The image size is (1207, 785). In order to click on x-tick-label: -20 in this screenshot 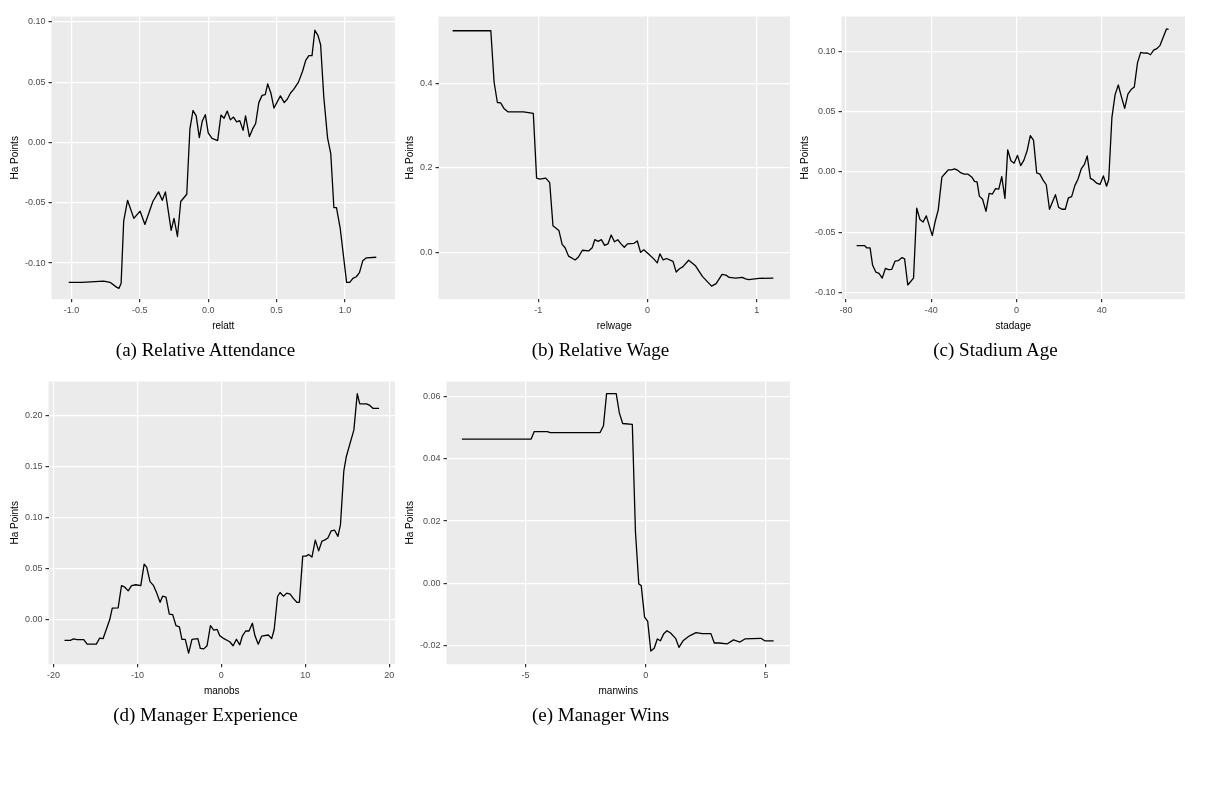, I will do `click(54, 675)`.